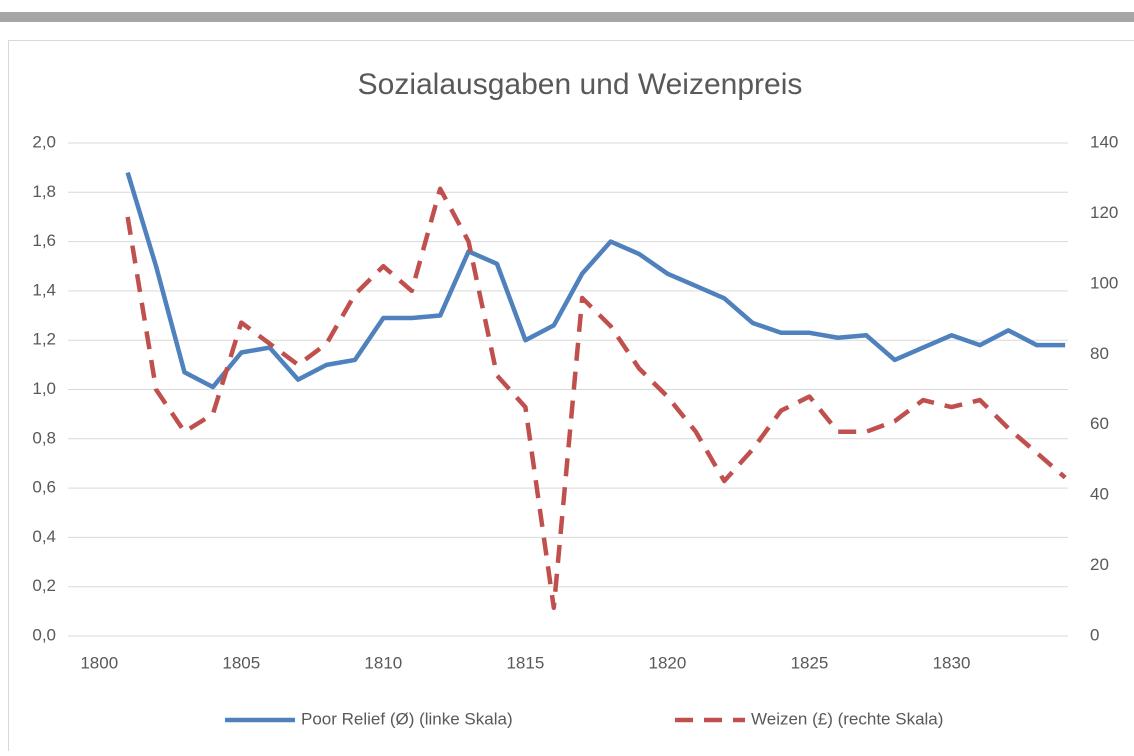 This screenshot has height=756, width=1134. I want to click on x-tick-label: 1810, so click(383, 662).